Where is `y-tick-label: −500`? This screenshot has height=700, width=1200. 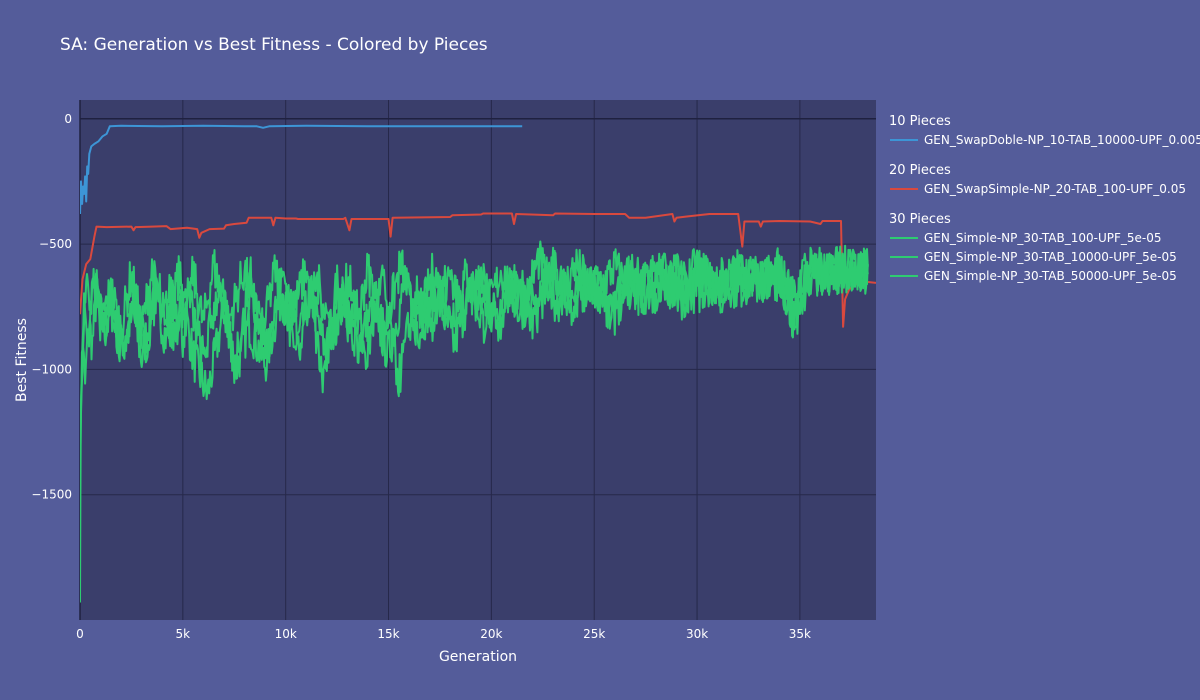
y-tick-label: −500 is located at coordinates (55, 244).